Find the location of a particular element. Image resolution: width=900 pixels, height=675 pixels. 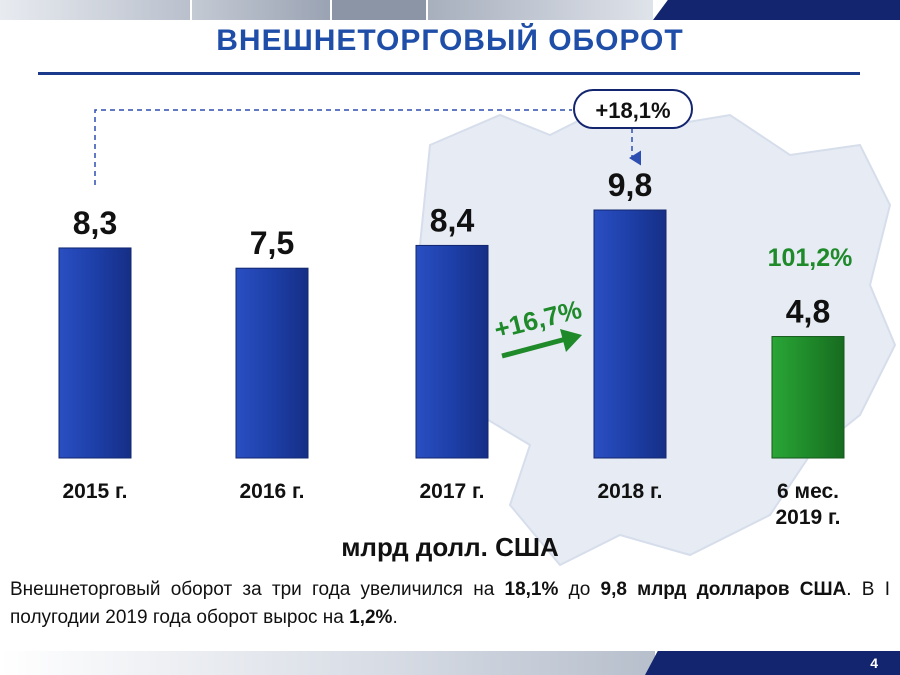

summary-bold: 18,1% is located at coordinates (531, 589).